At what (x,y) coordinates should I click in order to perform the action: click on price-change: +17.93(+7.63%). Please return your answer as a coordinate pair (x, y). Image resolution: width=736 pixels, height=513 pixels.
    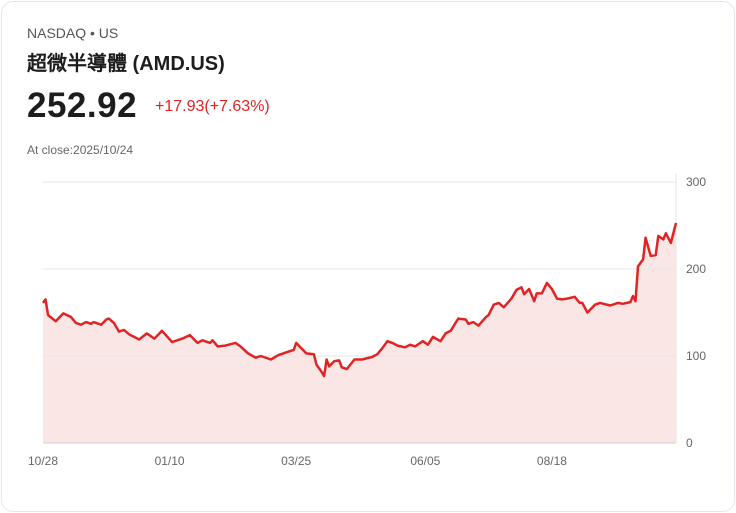
    Looking at the image, I should click on (212, 106).